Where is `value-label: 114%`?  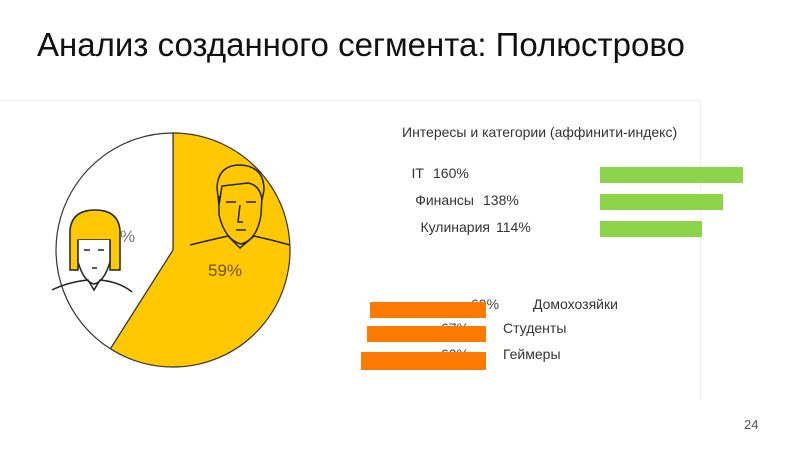
value-label: 114% is located at coordinates (513, 227).